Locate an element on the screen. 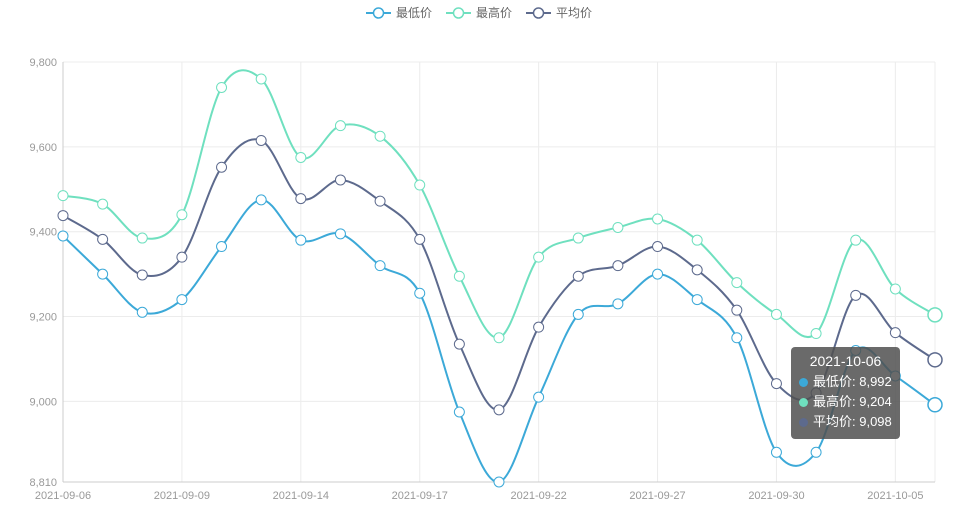 This screenshot has height=521, width=958. tooltip-dot-min is located at coordinates (803, 382).